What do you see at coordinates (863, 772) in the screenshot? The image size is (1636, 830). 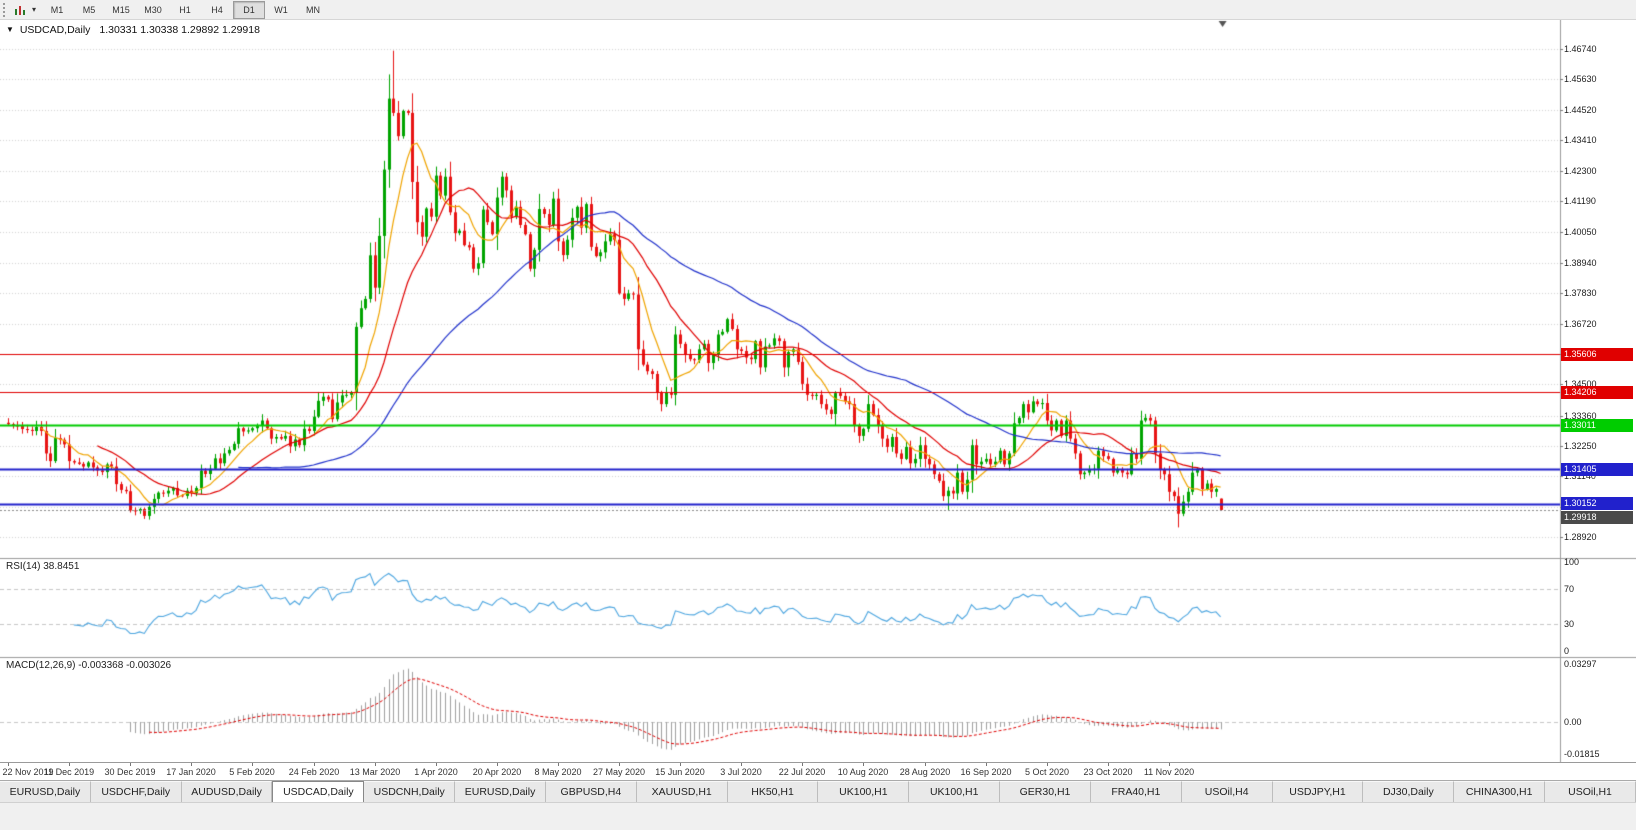 I see `date-axis-label: 10 Aug 2020` at bounding box center [863, 772].